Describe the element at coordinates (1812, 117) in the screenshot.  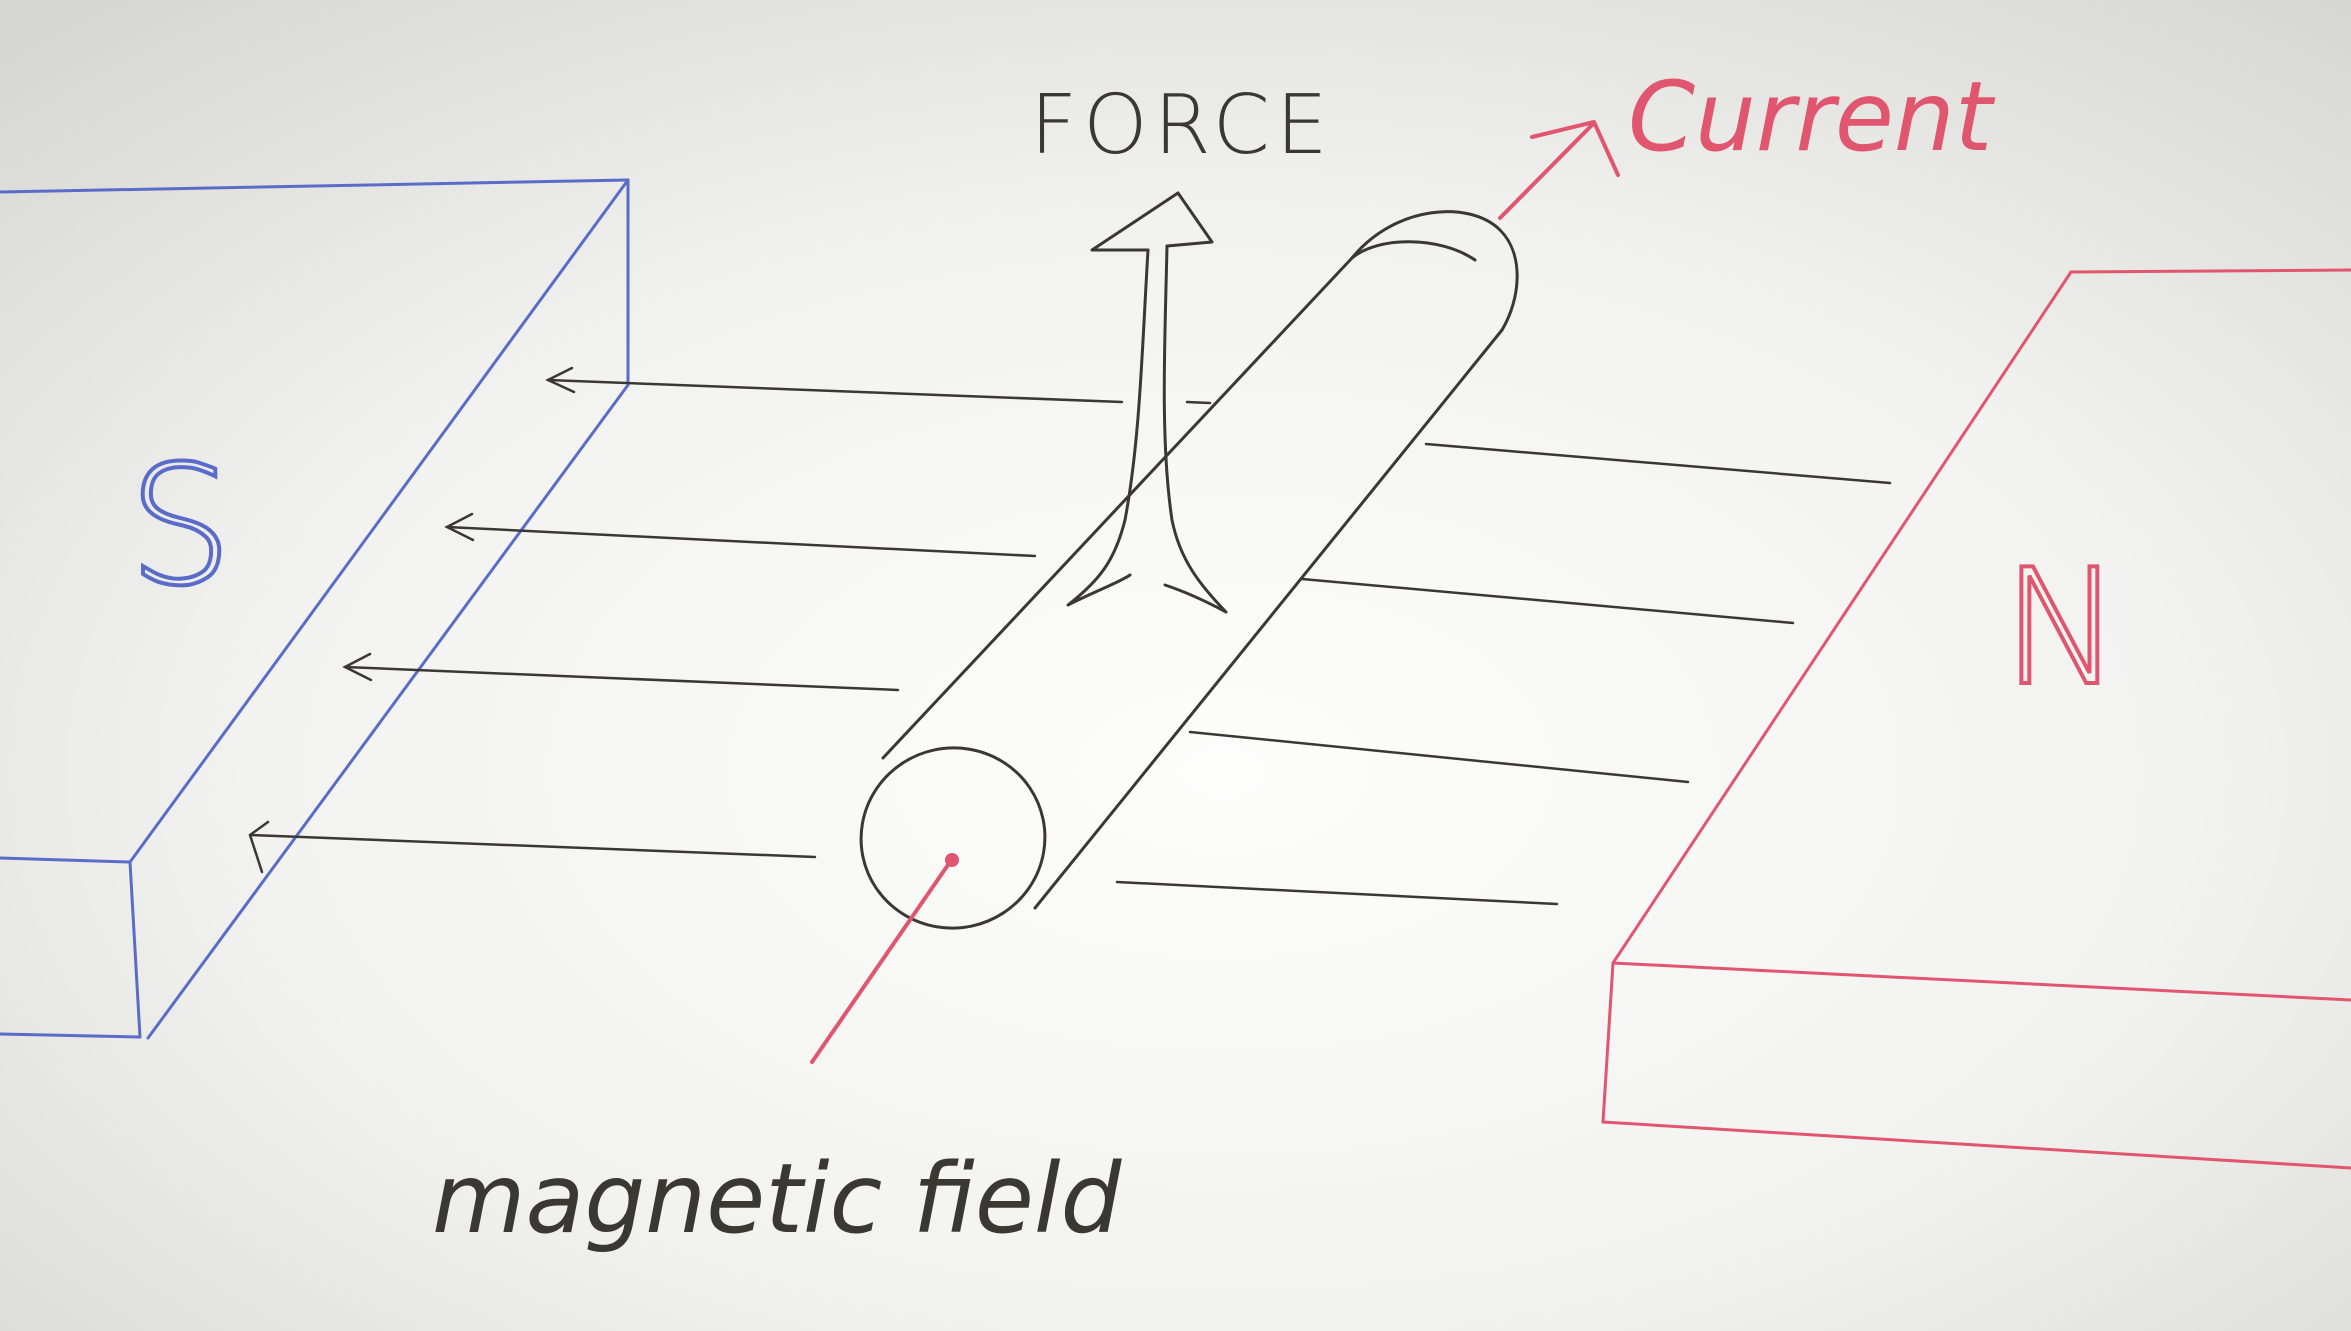
I see `current-label: Current` at that location.